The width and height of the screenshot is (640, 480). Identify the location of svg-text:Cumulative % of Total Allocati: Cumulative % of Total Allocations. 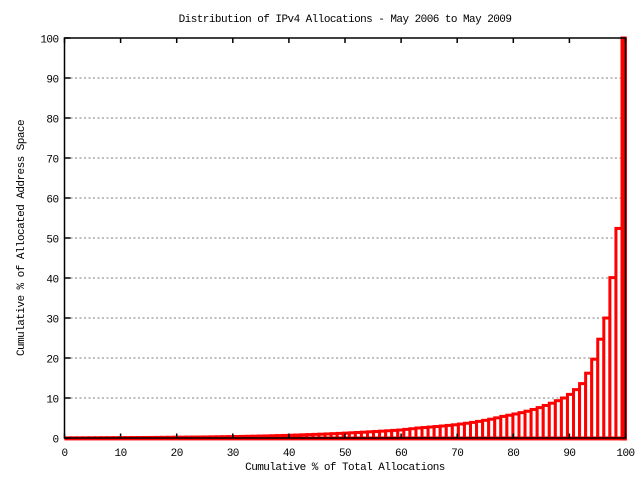
(345, 468).